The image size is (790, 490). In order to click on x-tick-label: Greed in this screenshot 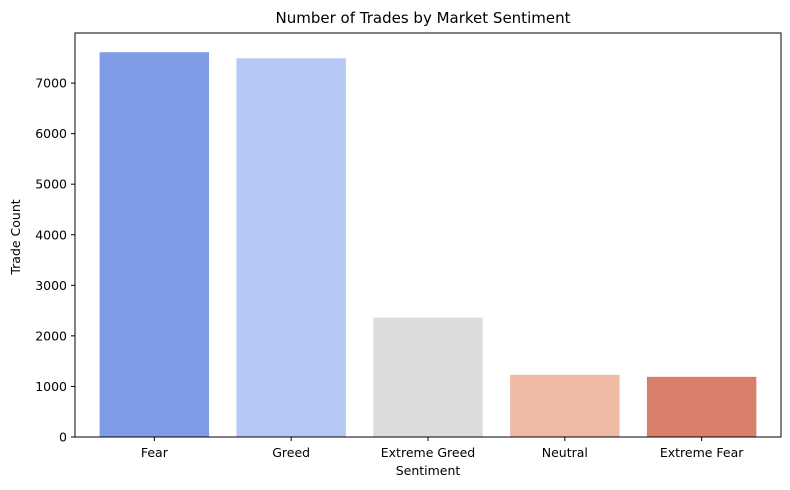, I will do `click(291, 452)`.